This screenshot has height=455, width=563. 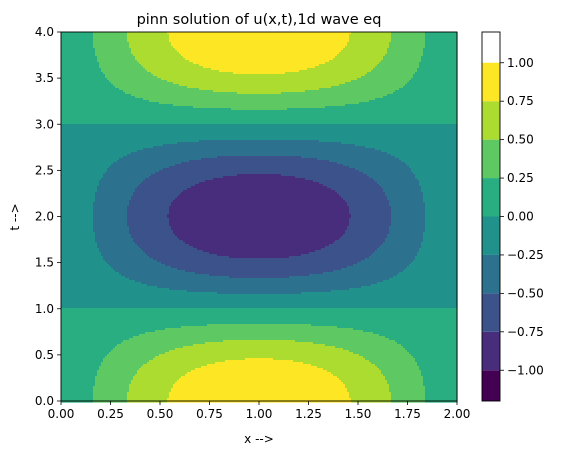 What do you see at coordinates (259, 414) in the screenshot?
I see `x-tick-label: 1.00` at bounding box center [259, 414].